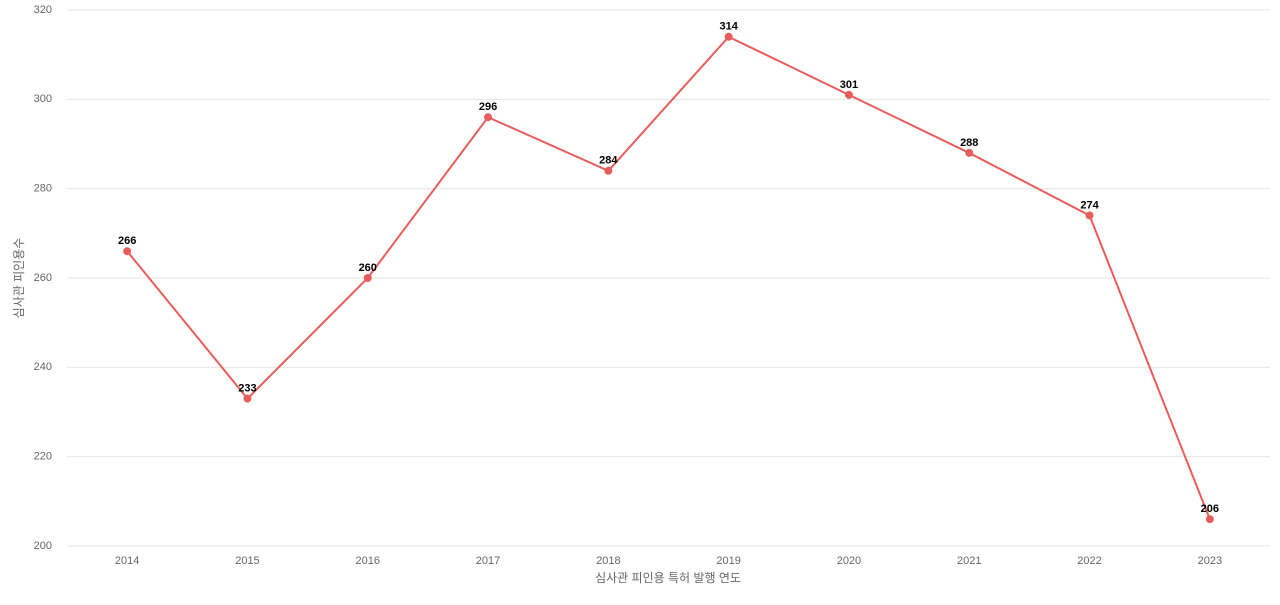 This screenshot has height=605, width=1280. Describe the element at coordinates (969, 561) in the screenshot. I see `x-tick-label: 2021` at that location.